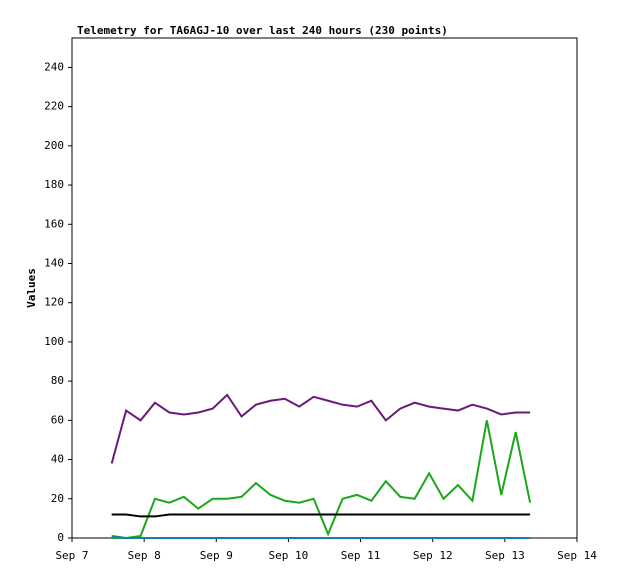 The width and height of the screenshot is (618, 583). I want to click on y-tick-label: 20, so click(57, 498).